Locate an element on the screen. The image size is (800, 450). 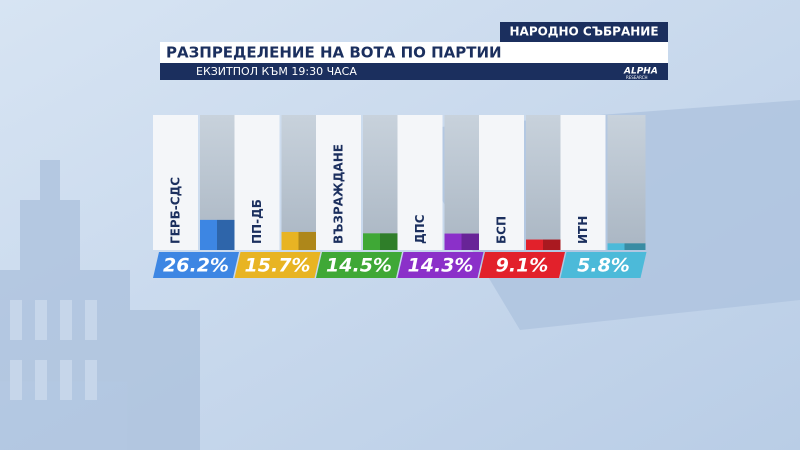
chart-title: РАЗПРЕДЕЛЕНИЕ НА ВОТА ПО ПАРТИИ is located at coordinates (334, 53).